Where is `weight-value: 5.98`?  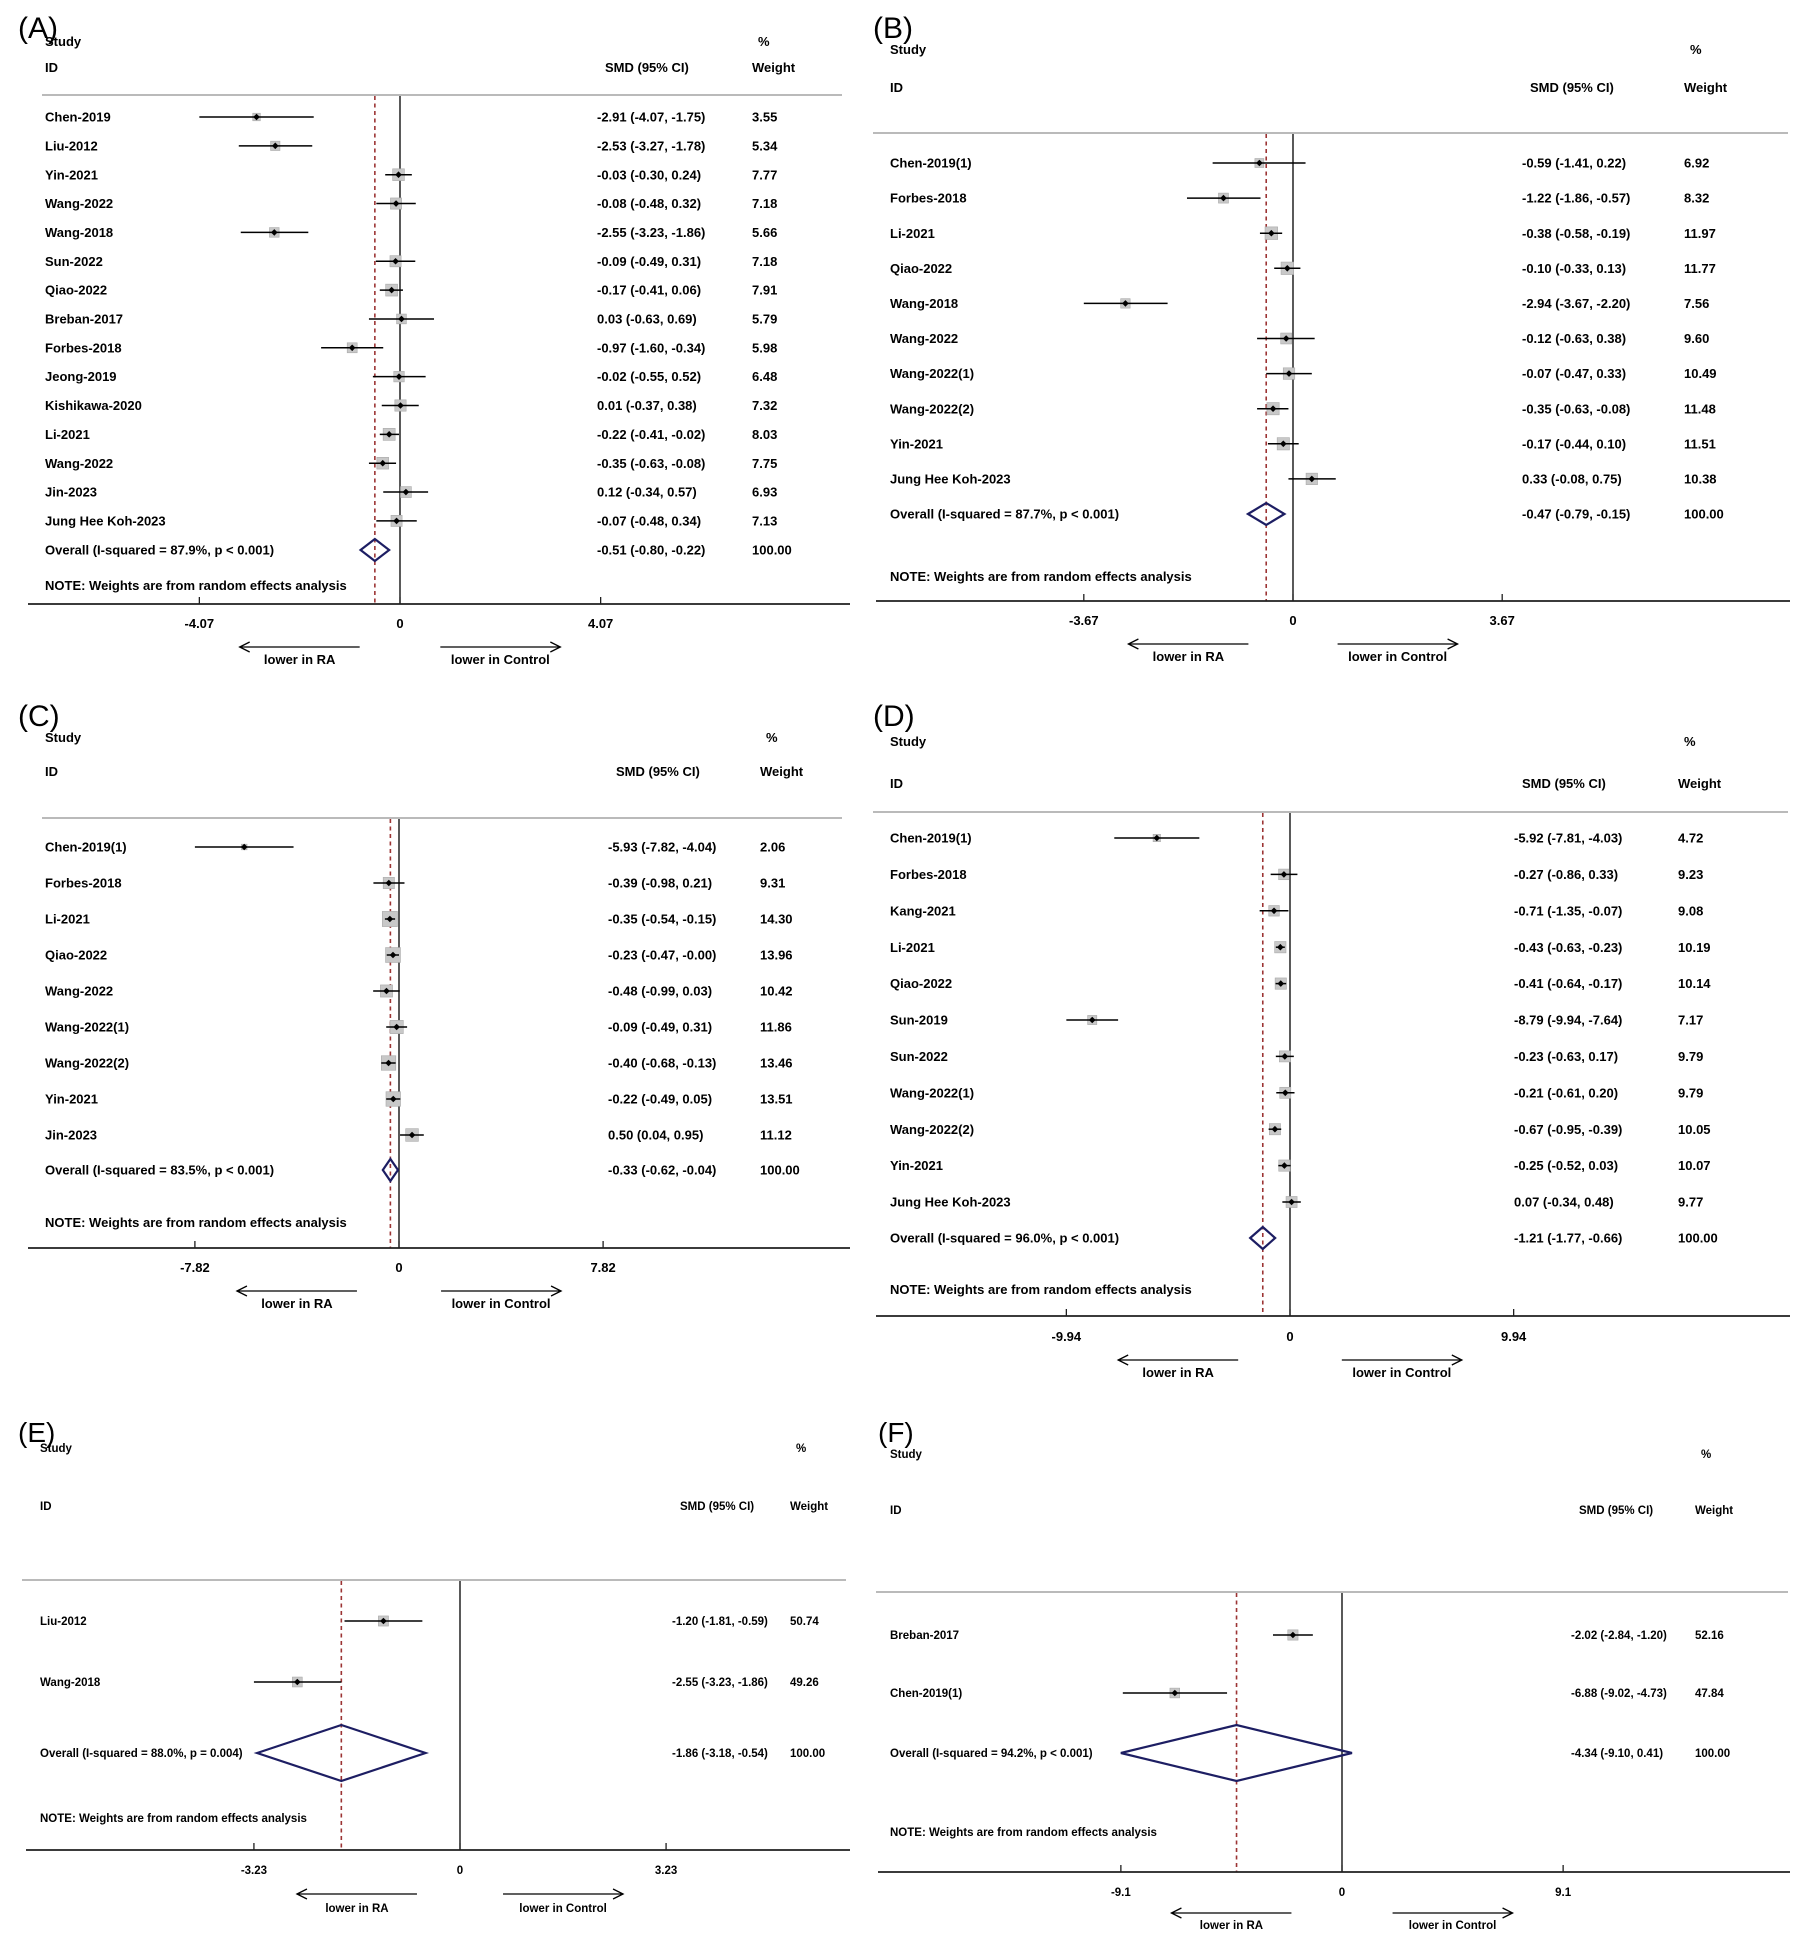
weight-value: 5.98 is located at coordinates (764, 347).